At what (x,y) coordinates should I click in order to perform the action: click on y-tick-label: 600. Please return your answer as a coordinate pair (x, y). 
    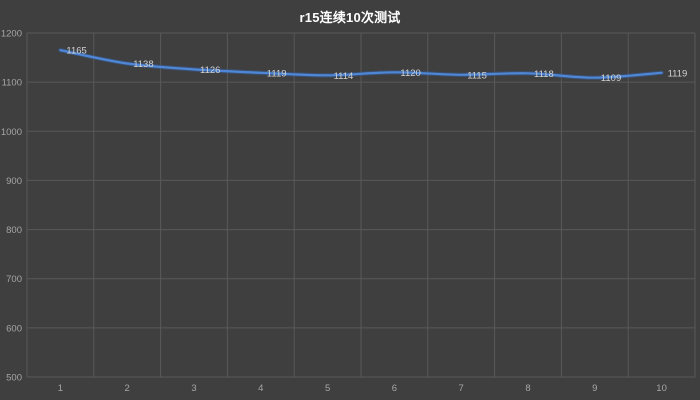
    Looking at the image, I should click on (14, 328).